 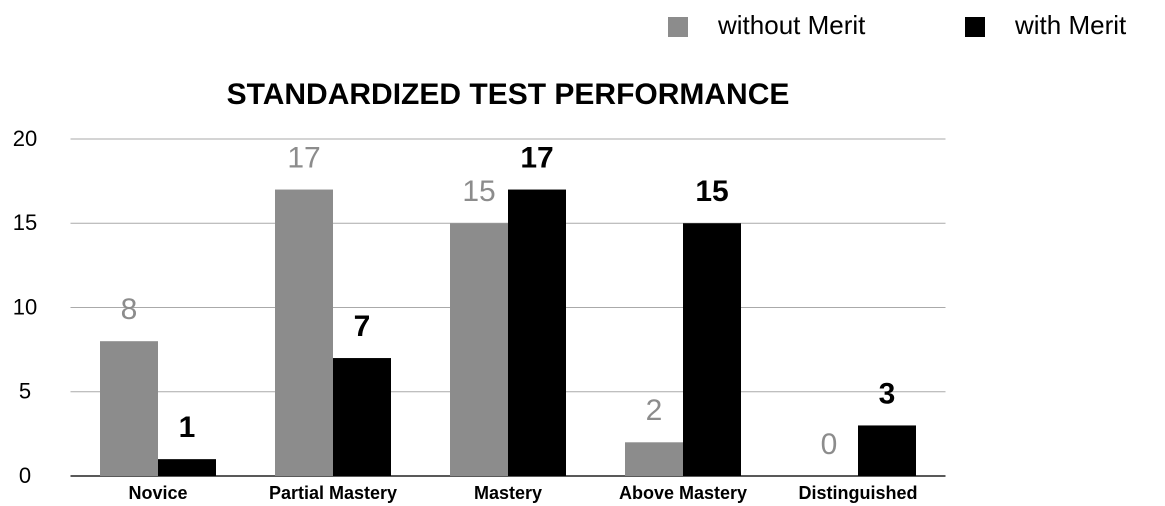 I want to click on x-tick-label: Above Mastery, so click(x=683, y=493).